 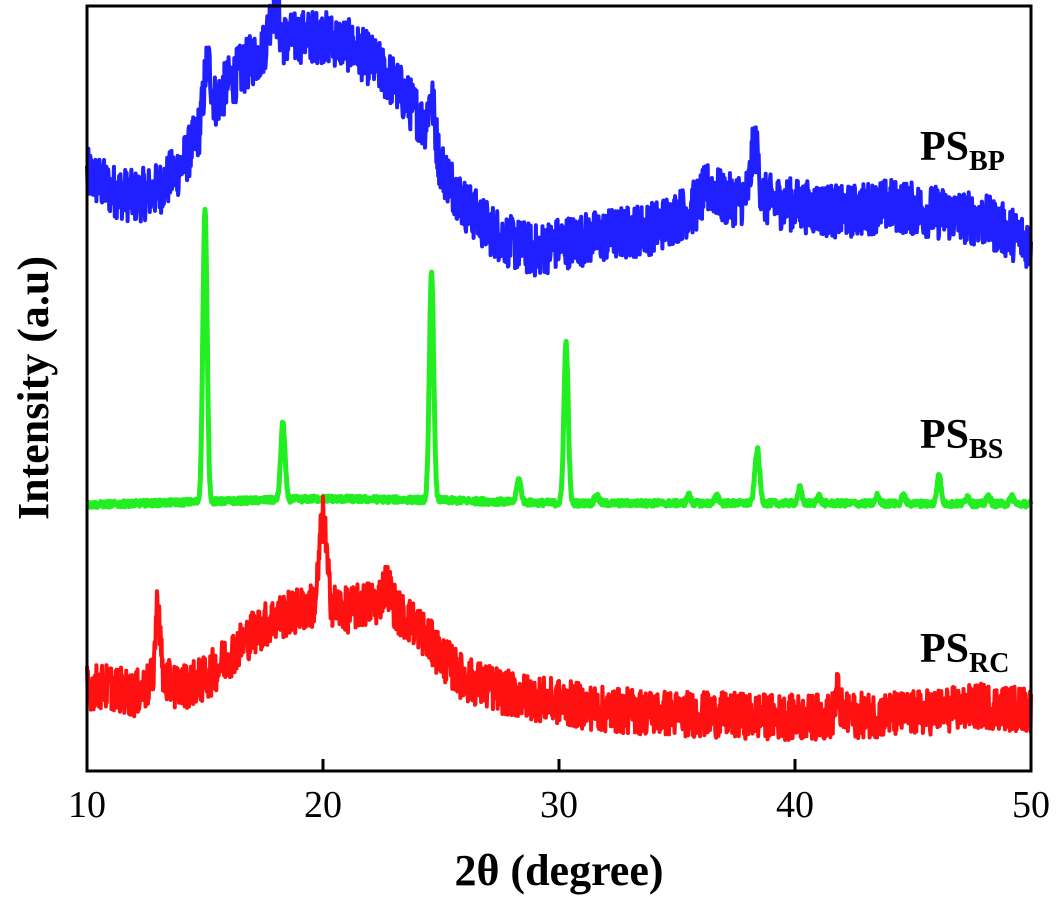 What do you see at coordinates (962, 150) in the screenshot?
I see `series-label-ps-bp: PSBP` at bounding box center [962, 150].